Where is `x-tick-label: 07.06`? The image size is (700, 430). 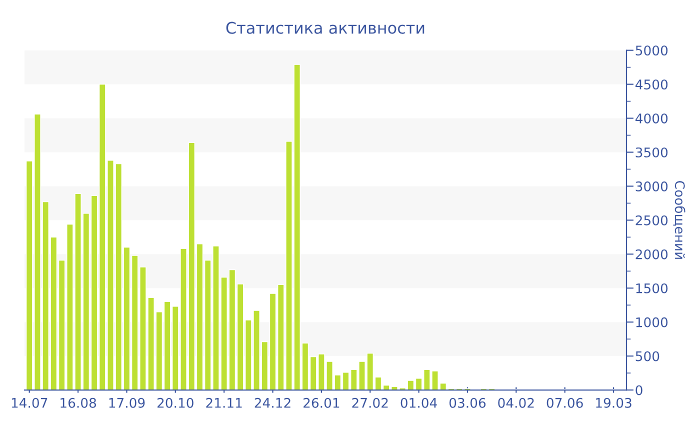
x-tick-label: 07.06 is located at coordinates (564, 403).